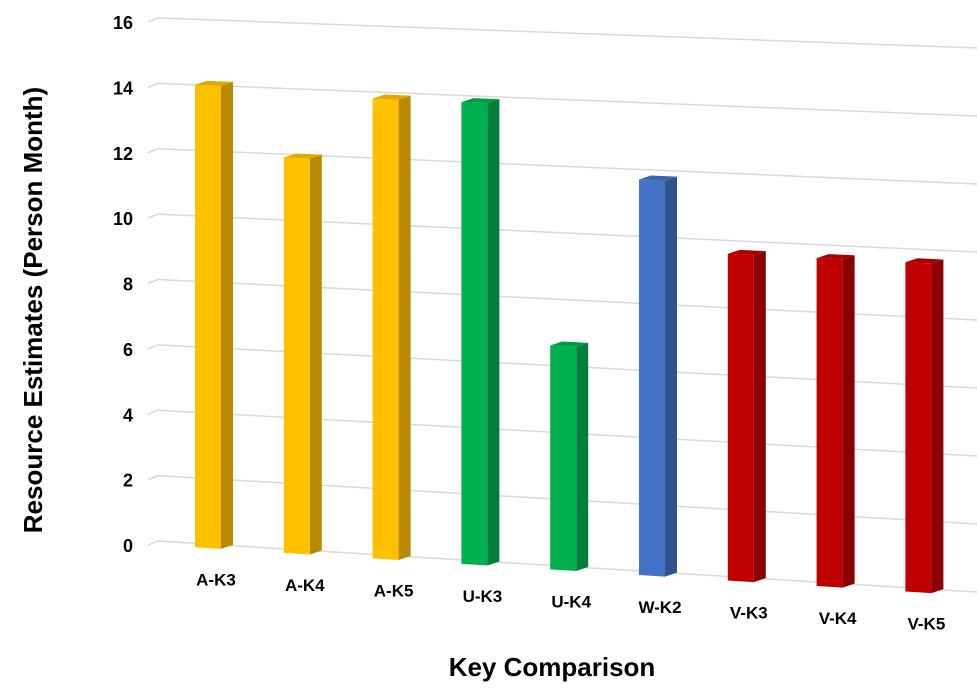  Describe the element at coordinates (128, 415) in the screenshot. I see `y-tick-label: 4` at that location.